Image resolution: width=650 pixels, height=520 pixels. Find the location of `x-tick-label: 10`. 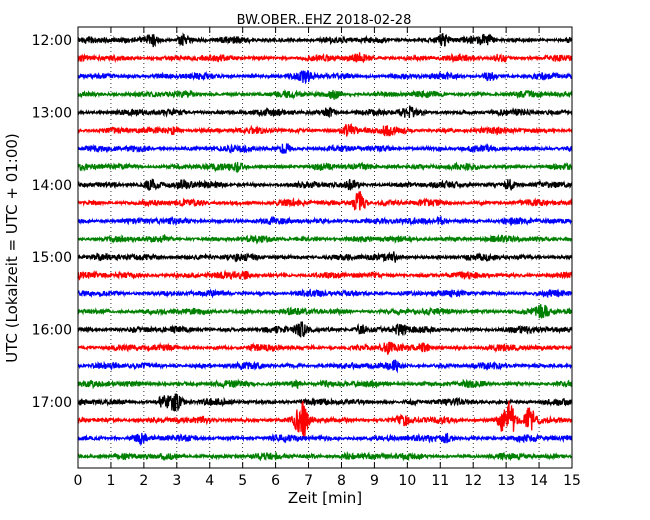

x-tick-label: 10 is located at coordinates (407, 481).